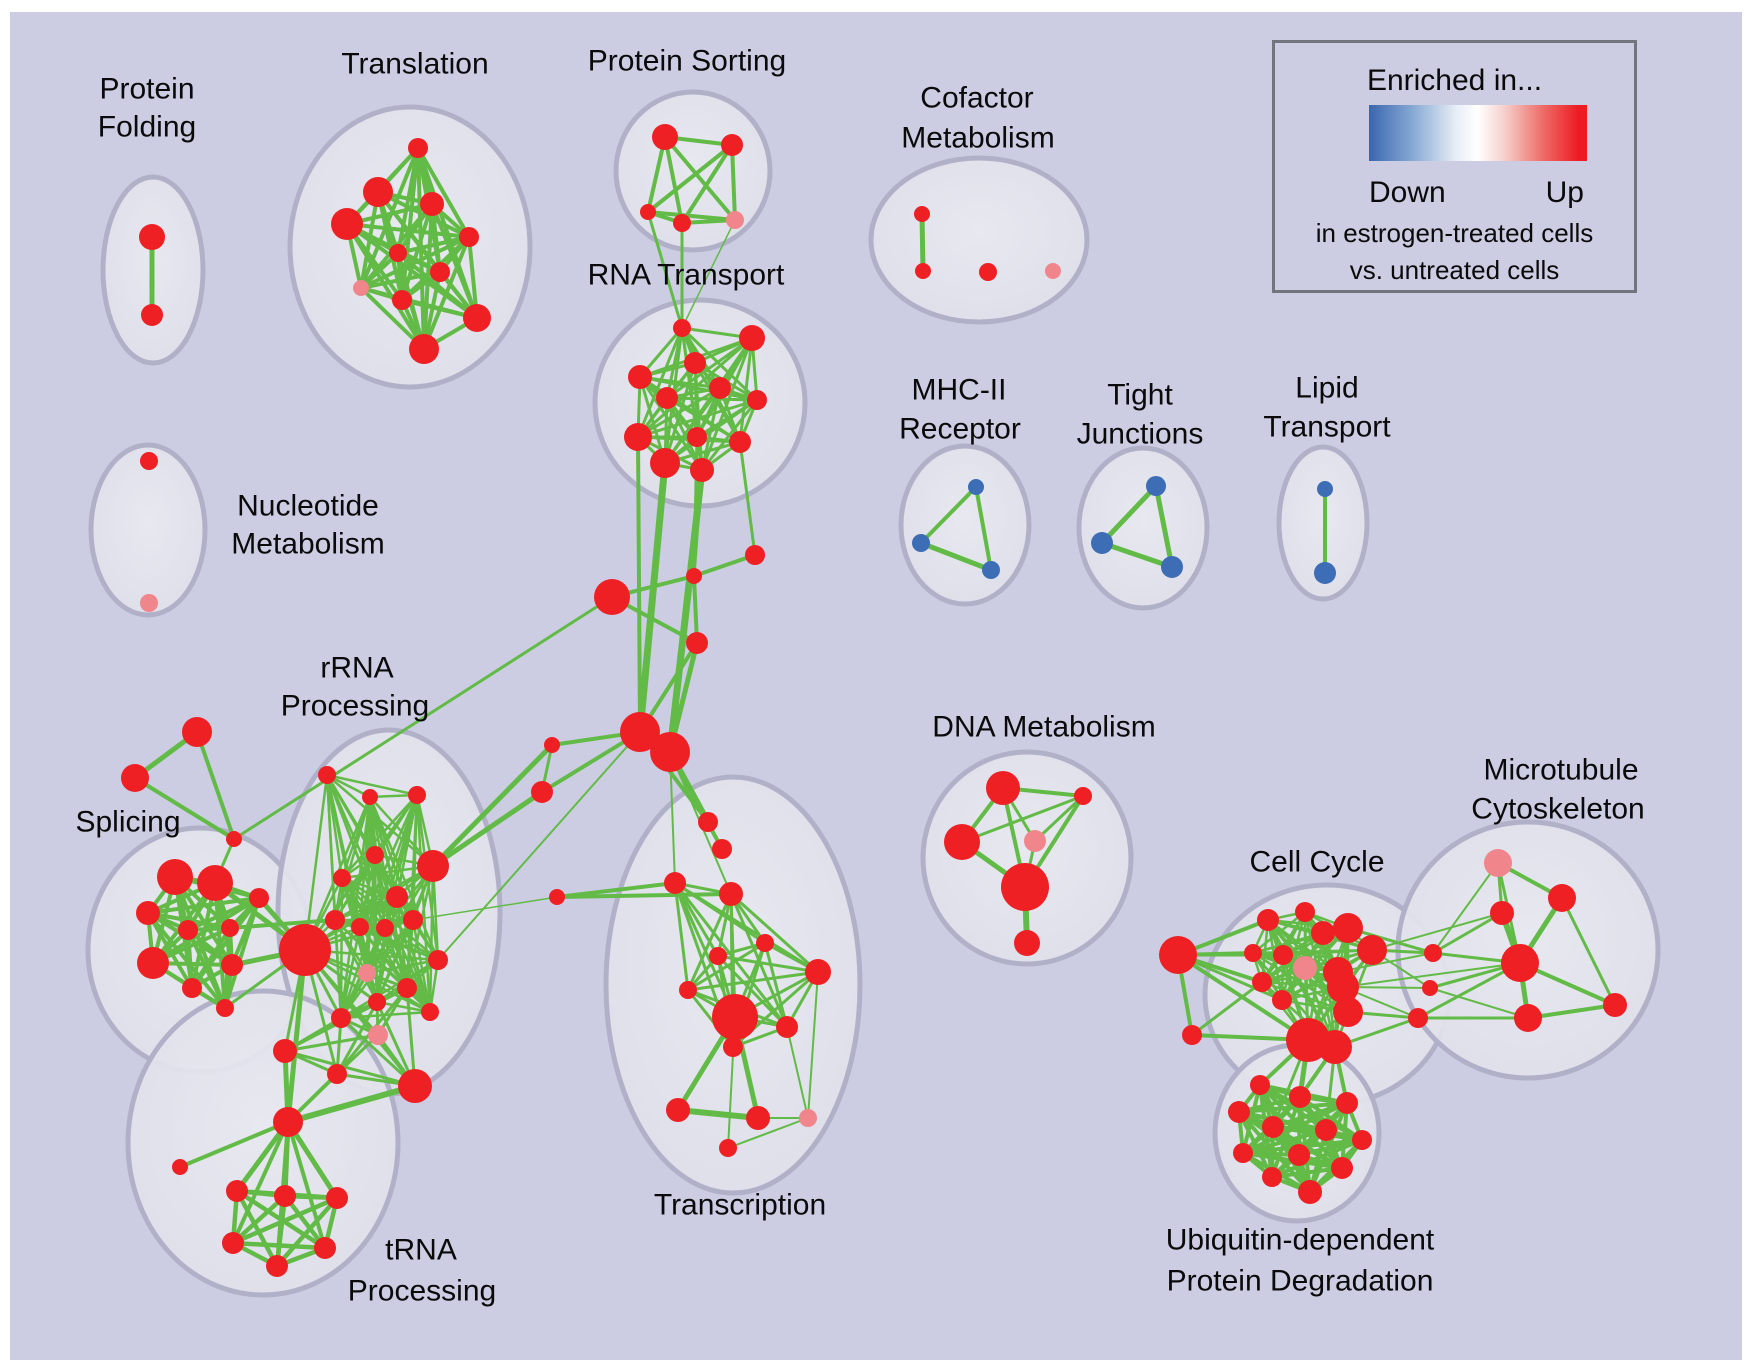 The width and height of the screenshot is (1750, 1360). I want to click on node-r3, so click(695, 363).